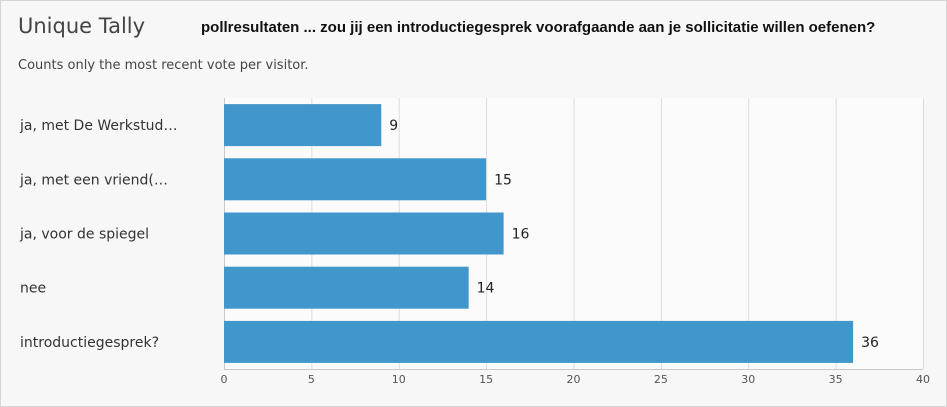 The width and height of the screenshot is (947, 407). I want to click on category-label: introductiegesprek?, so click(89, 343).